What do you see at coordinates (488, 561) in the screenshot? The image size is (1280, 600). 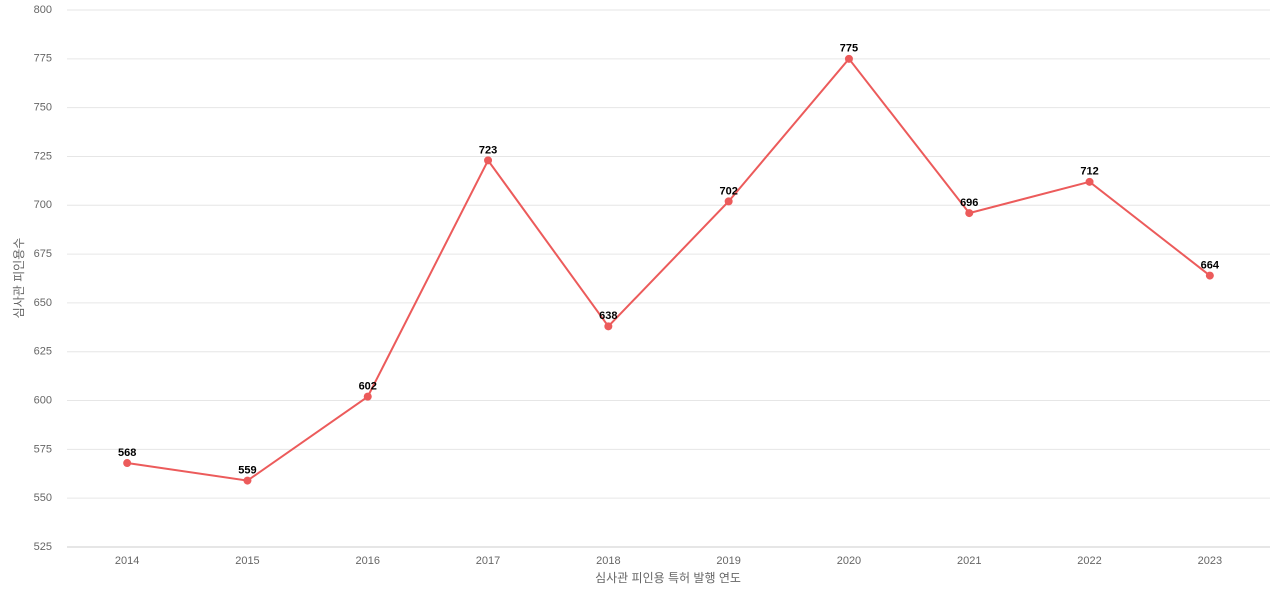 I see `x-tick-label: 2017` at bounding box center [488, 561].